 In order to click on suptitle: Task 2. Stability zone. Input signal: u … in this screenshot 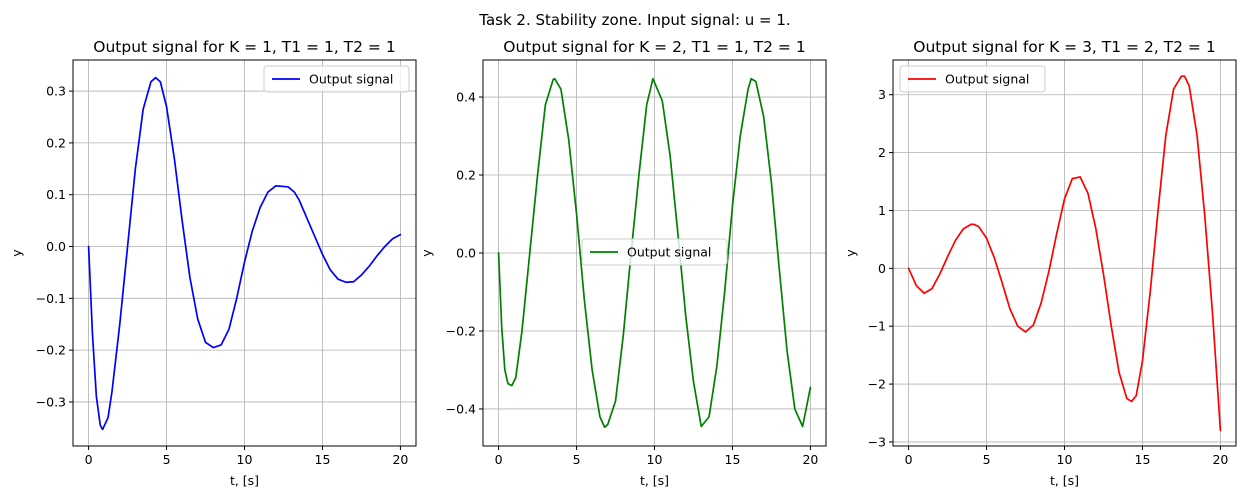, I will do `click(634, 20)`.